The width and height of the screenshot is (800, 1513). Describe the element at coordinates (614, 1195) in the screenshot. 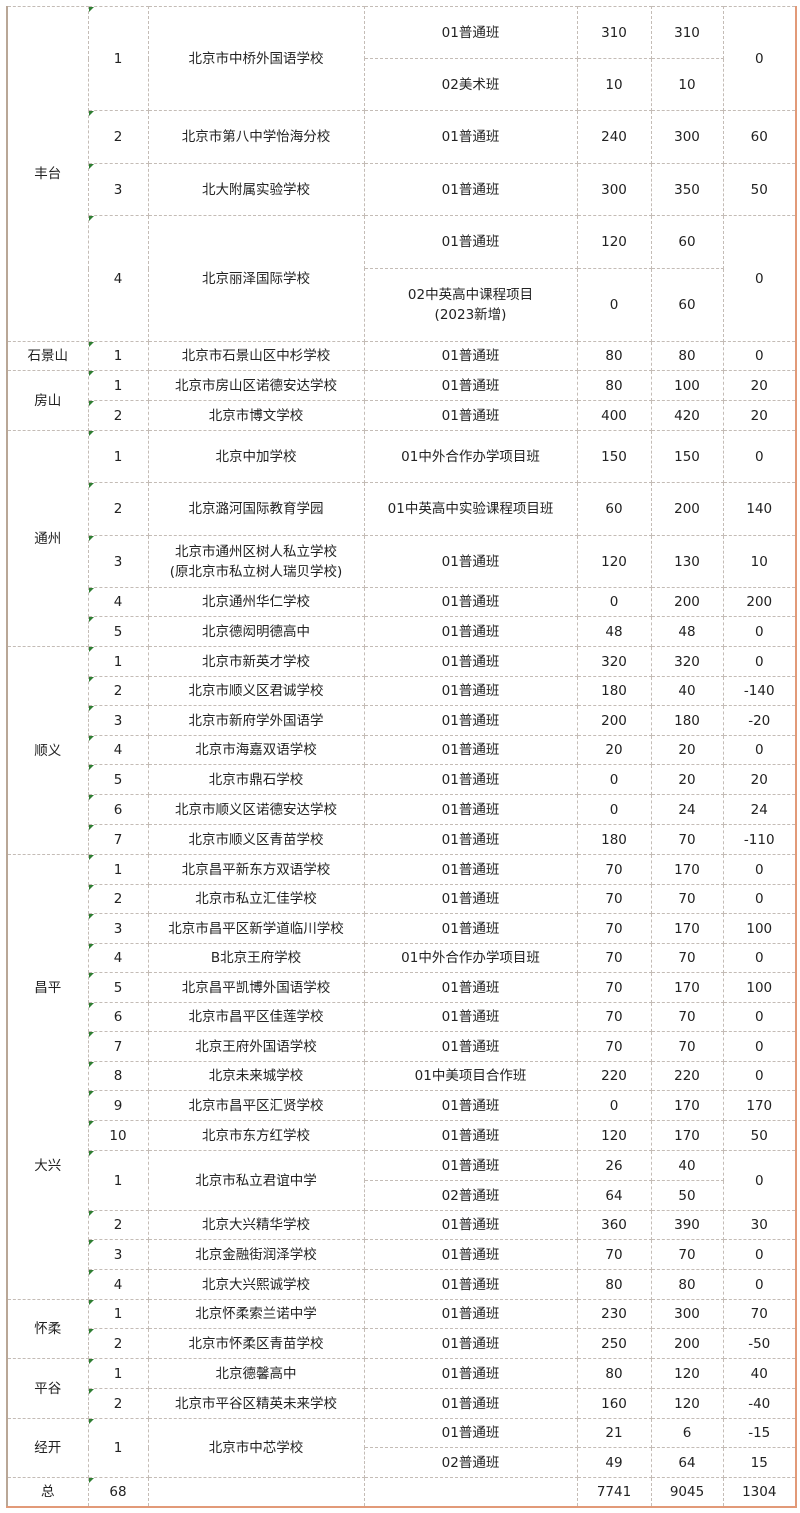

I see `plan-2023: 64` at that location.